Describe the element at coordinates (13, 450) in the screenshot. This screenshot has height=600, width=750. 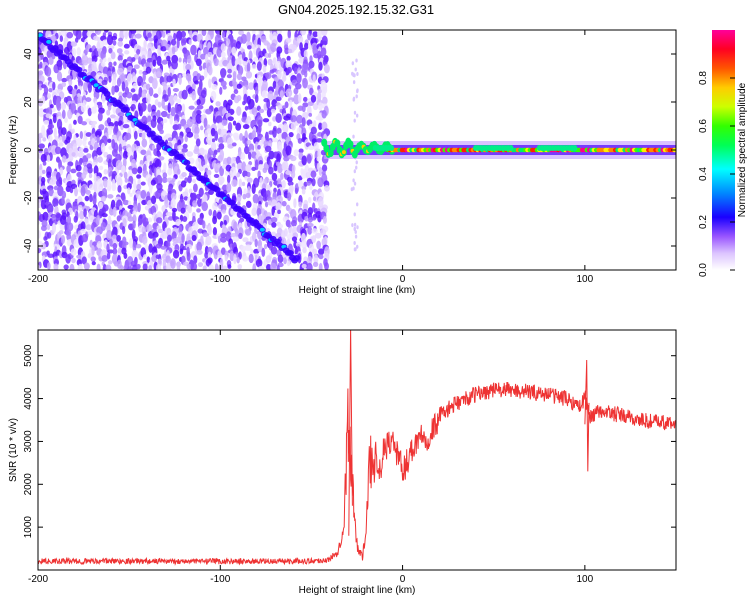
I see `snr-y-label: SNR (10 * v/v)` at that location.